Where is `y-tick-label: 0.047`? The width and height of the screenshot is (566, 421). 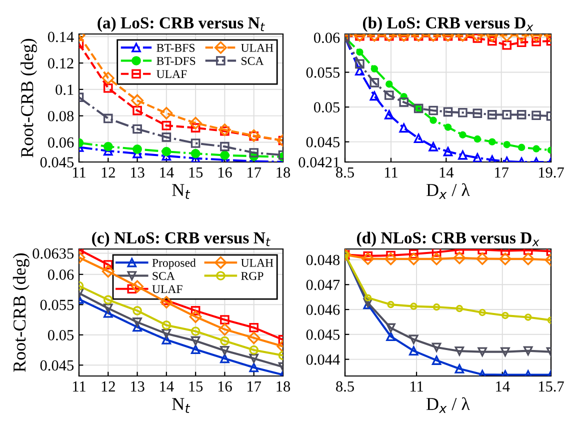 y-tick-label: 0.047 is located at coordinates (323, 285).